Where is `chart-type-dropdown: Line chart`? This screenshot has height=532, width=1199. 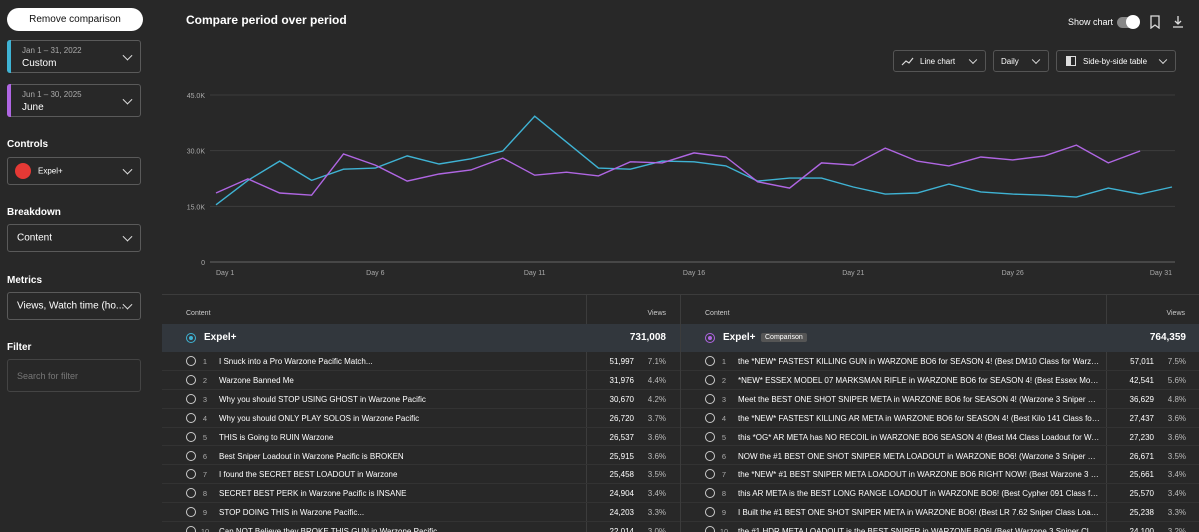 chart-type-dropdown: Line chart is located at coordinates (939, 61).